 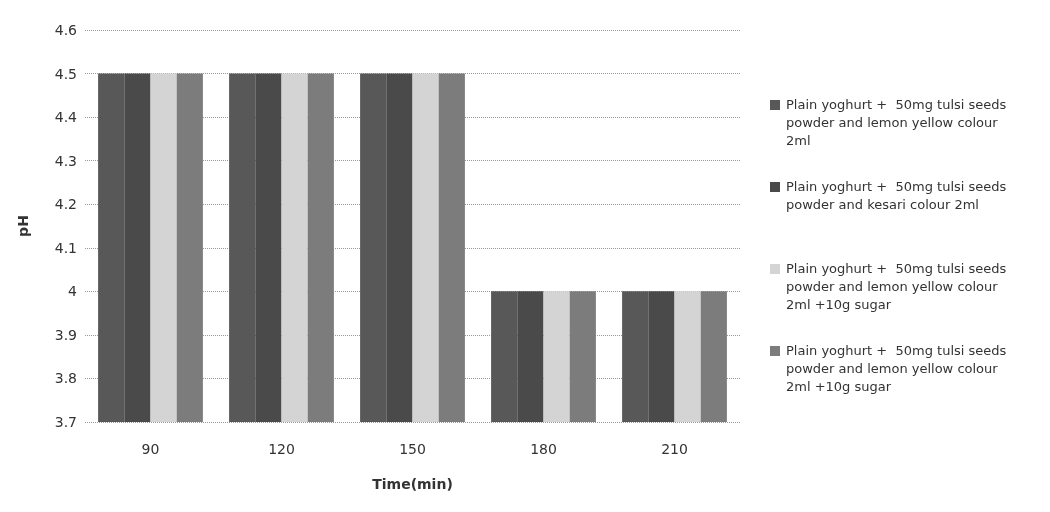 I want to click on y-tick-label: 3.8, so click(x=65, y=378).